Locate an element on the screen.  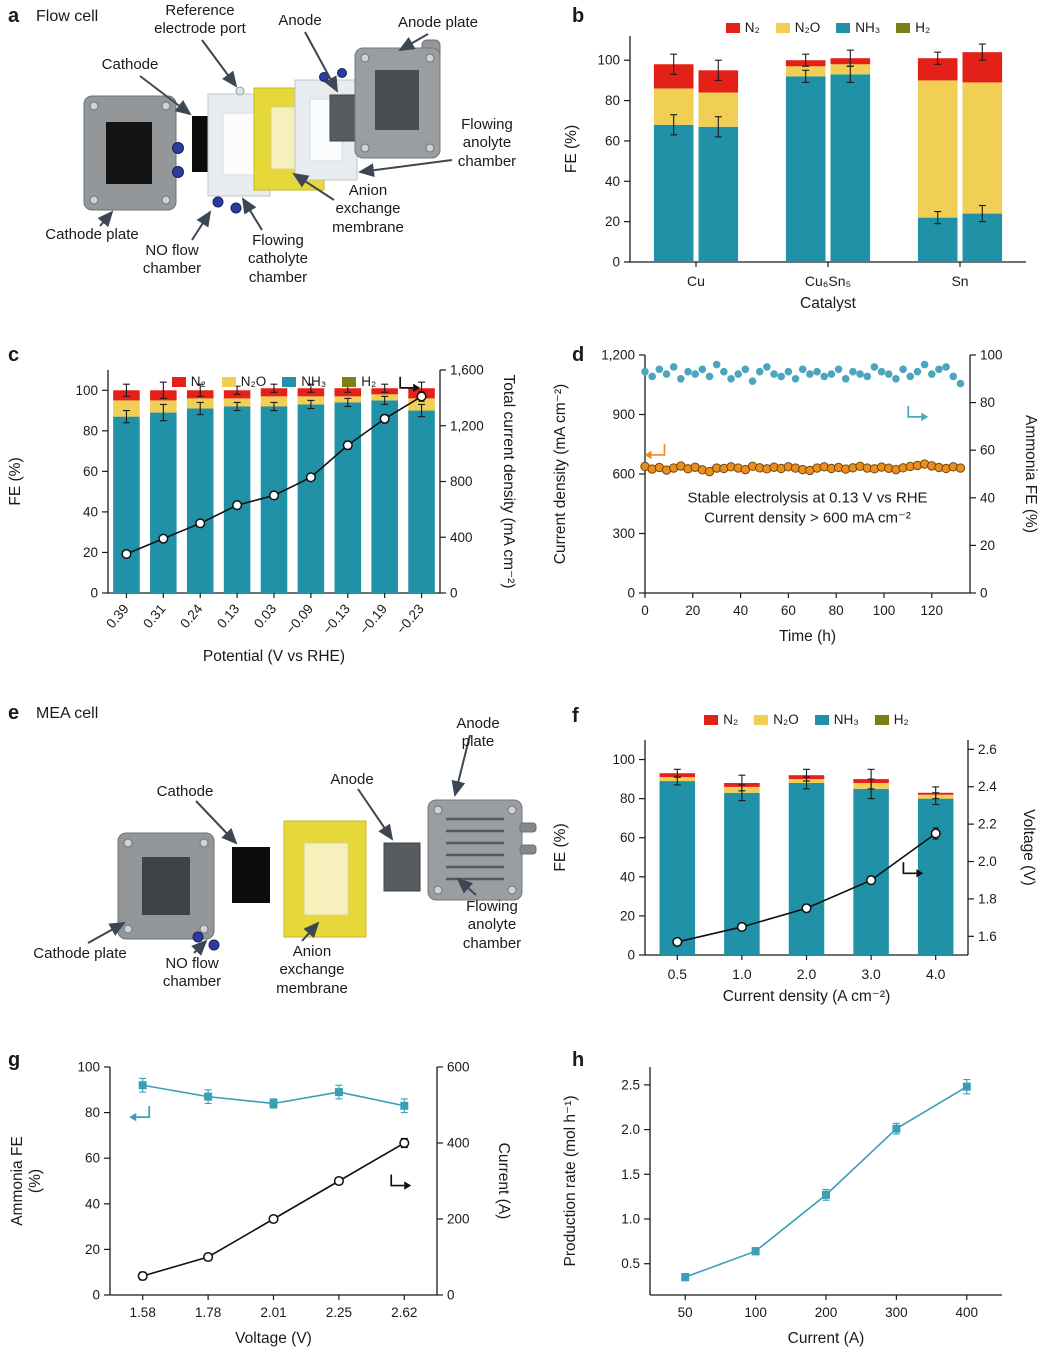
svg-text: Ammonia FE (%) is located at coordinates (1030, 474).